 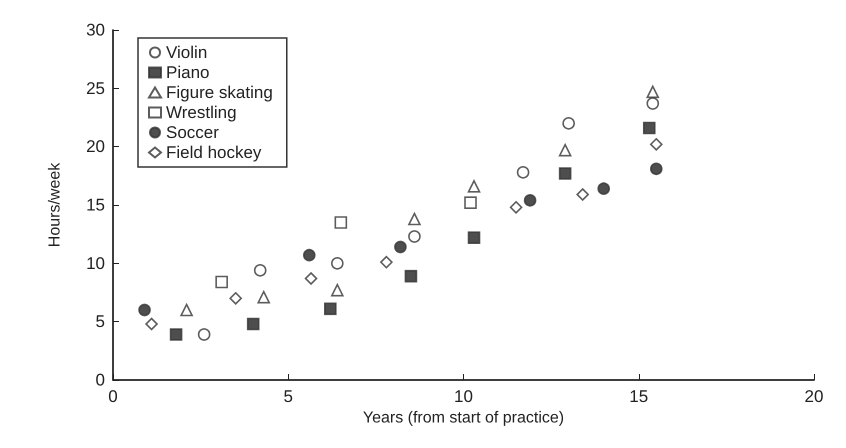 What do you see at coordinates (188, 72) in the screenshot?
I see `legend-label: Piano` at bounding box center [188, 72].